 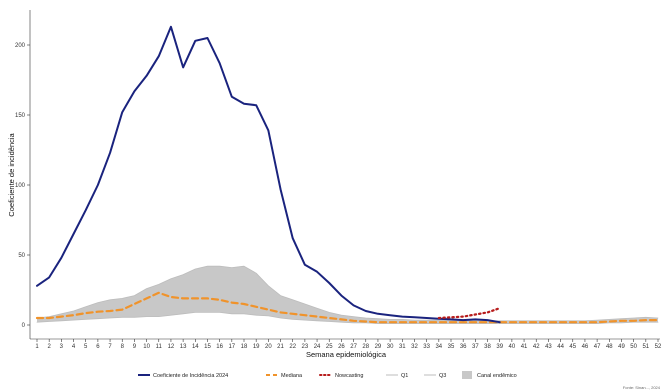 What do you see at coordinates (20, 46) in the screenshot?
I see `y-tick-label: 200` at bounding box center [20, 46].